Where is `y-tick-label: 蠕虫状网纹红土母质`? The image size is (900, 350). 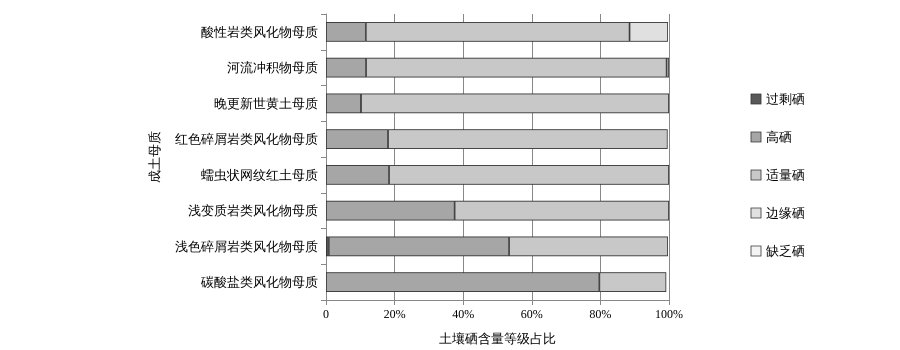 y-tick-label: 蠕虫状网纹红土母质 is located at coordinates (259, 174).